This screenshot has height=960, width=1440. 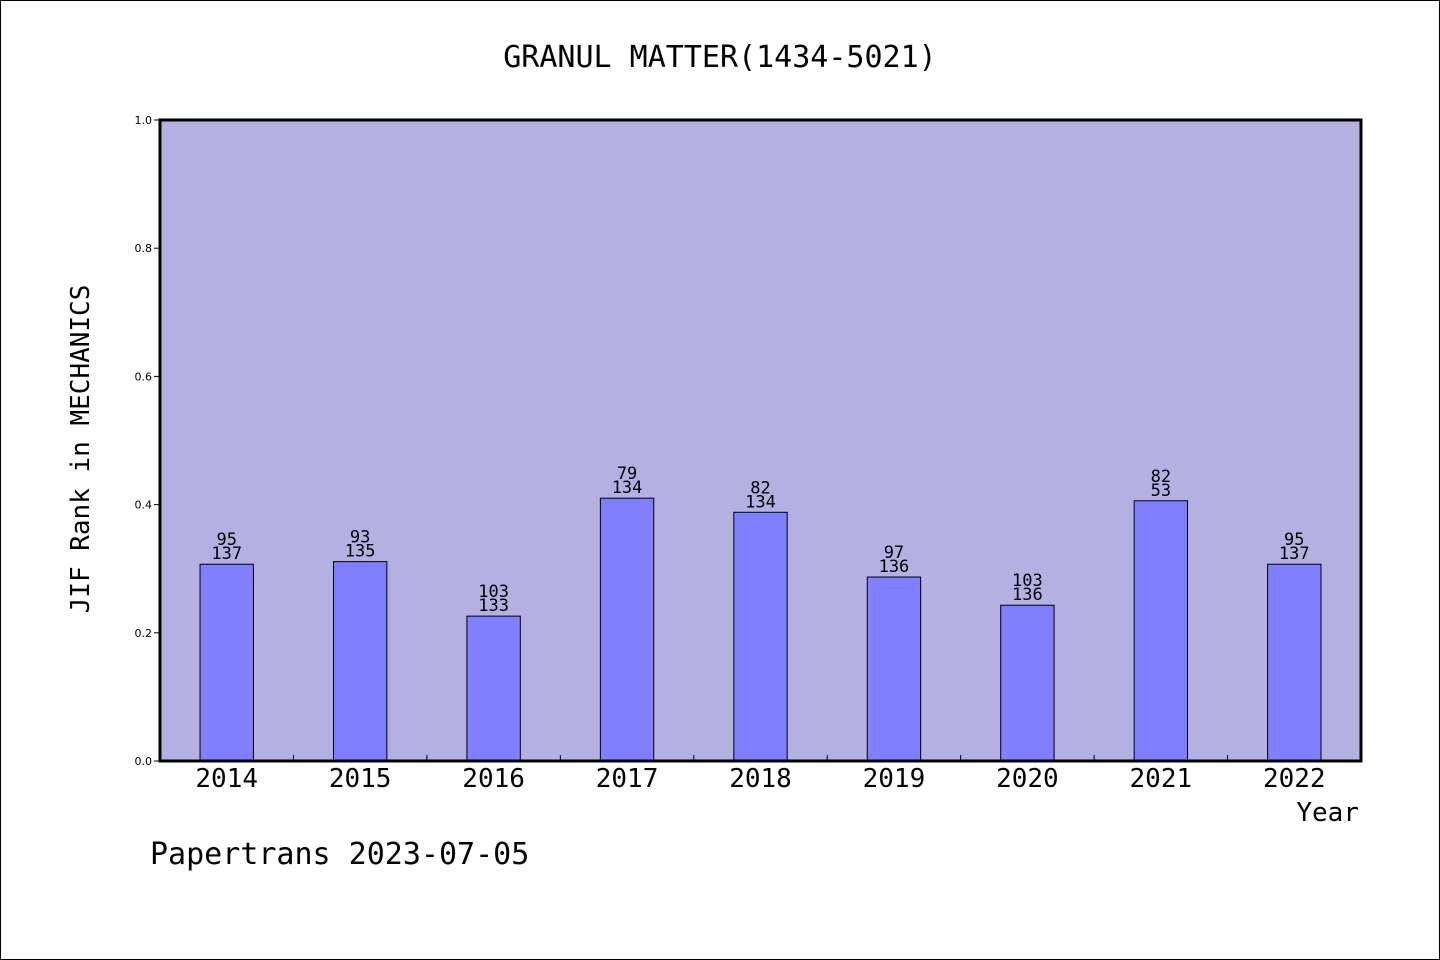 I want to click on x-tick-label: 2016, so click(x=493, y=779).